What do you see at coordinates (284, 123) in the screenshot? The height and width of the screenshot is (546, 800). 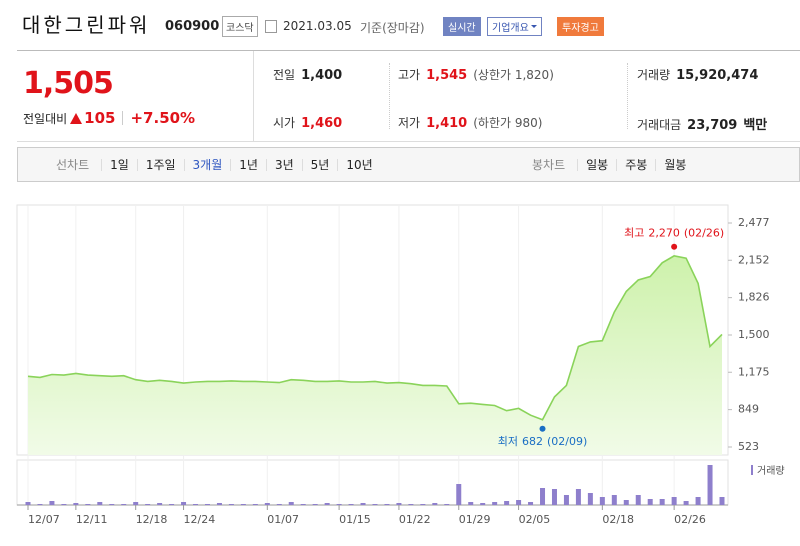 I see `stat-label: 시가` at bounding box center [284, 123].